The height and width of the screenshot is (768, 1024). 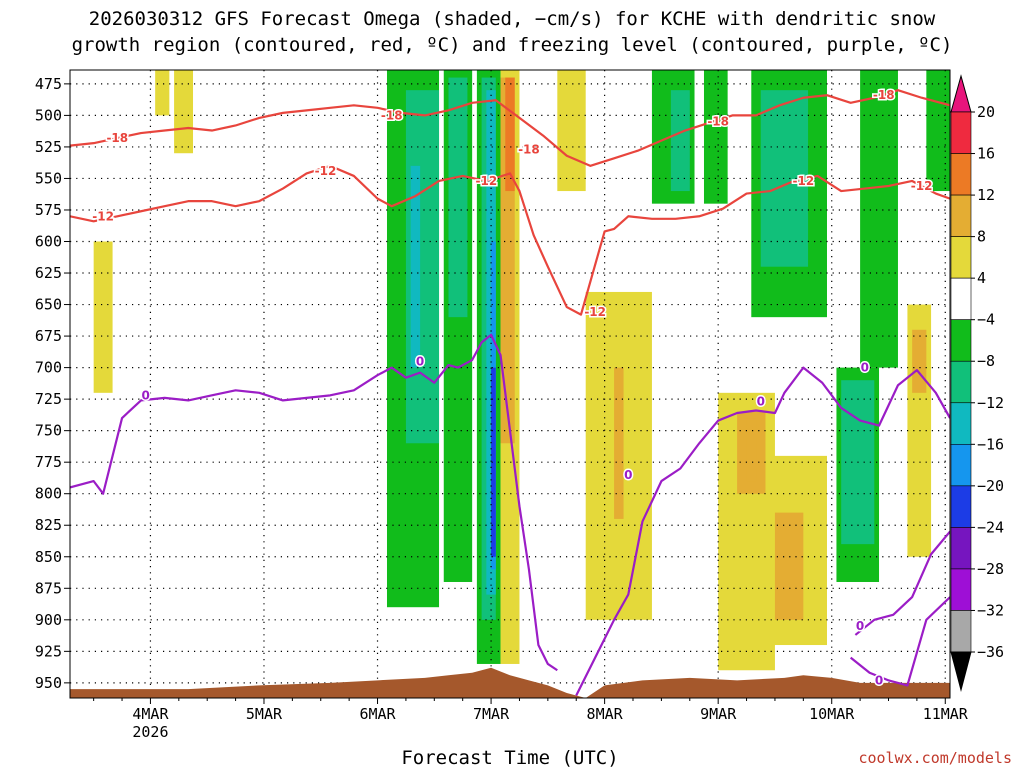 I want to click on contour-label-0-2-1: 0, so click(x=420, y=361).